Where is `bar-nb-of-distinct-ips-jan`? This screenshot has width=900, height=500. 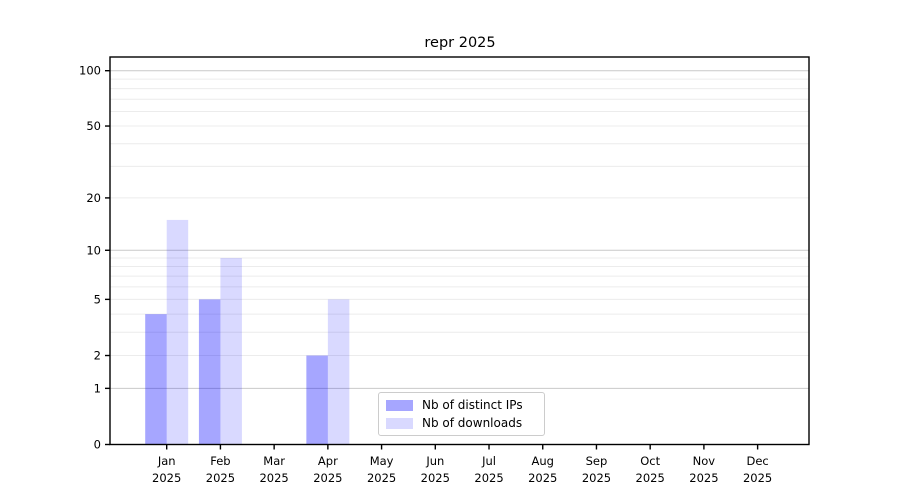 bar-nb-of-distinct-ips-jan is located at coordinates (156, 379).